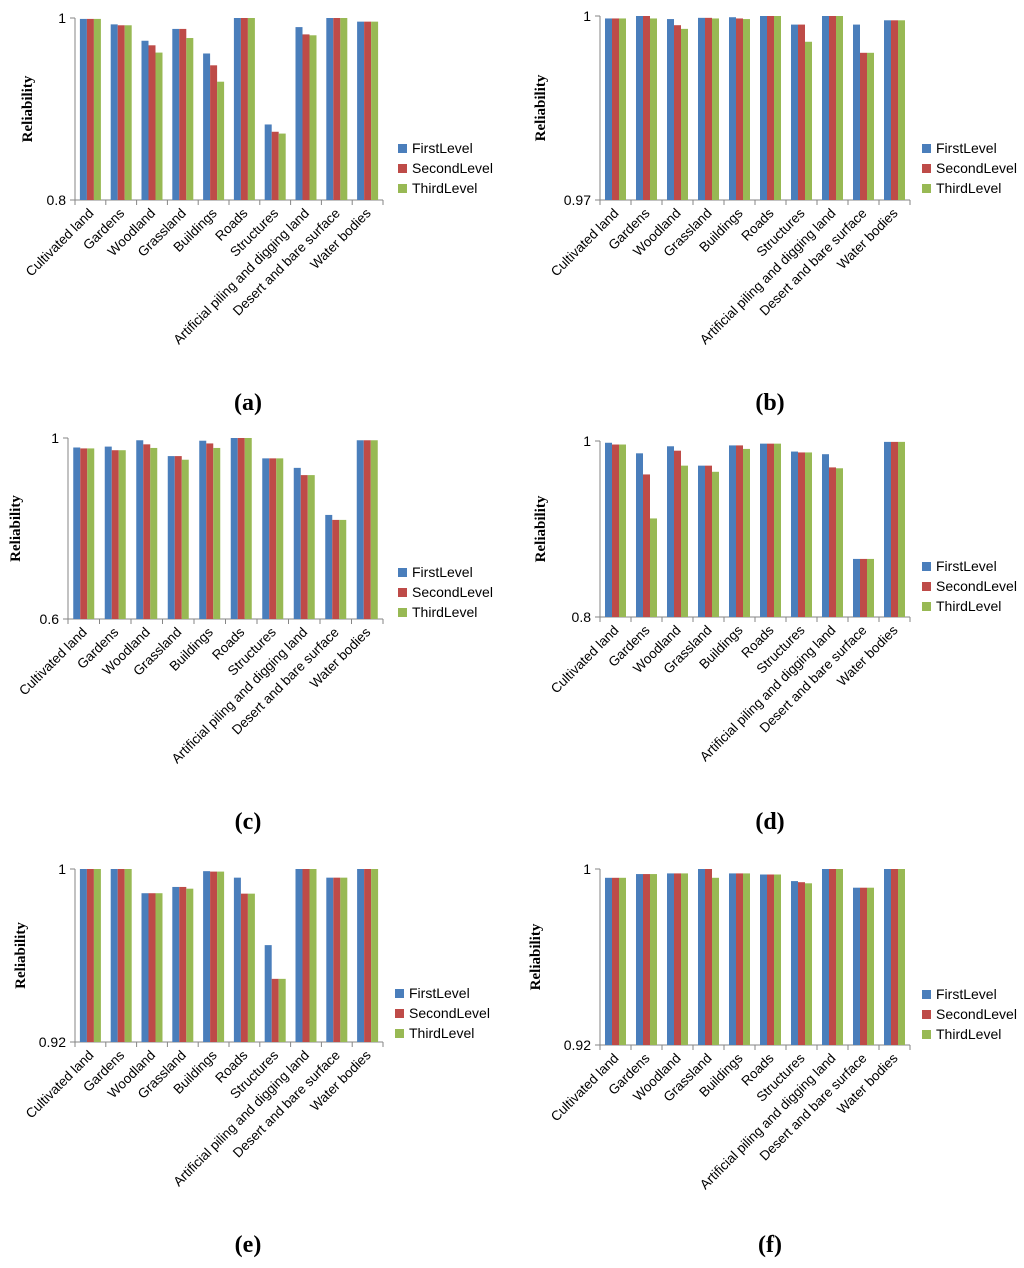  What do you see at coordinates (90, 109) in the screenshot?
I see `bar-secondlevel-cultivated-land` at bounding box center [90, 109].